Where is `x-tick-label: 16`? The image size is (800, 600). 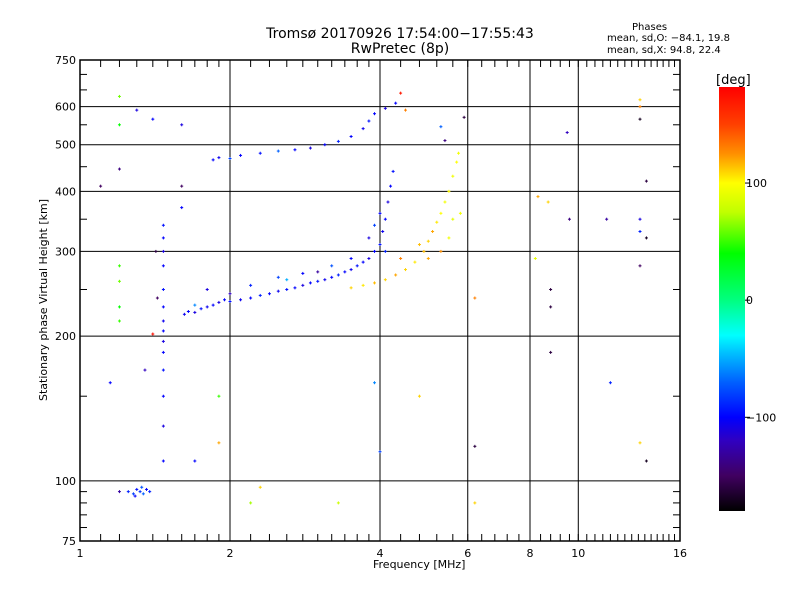 x-tick-label: 16 is located at coordinates (680, 553).